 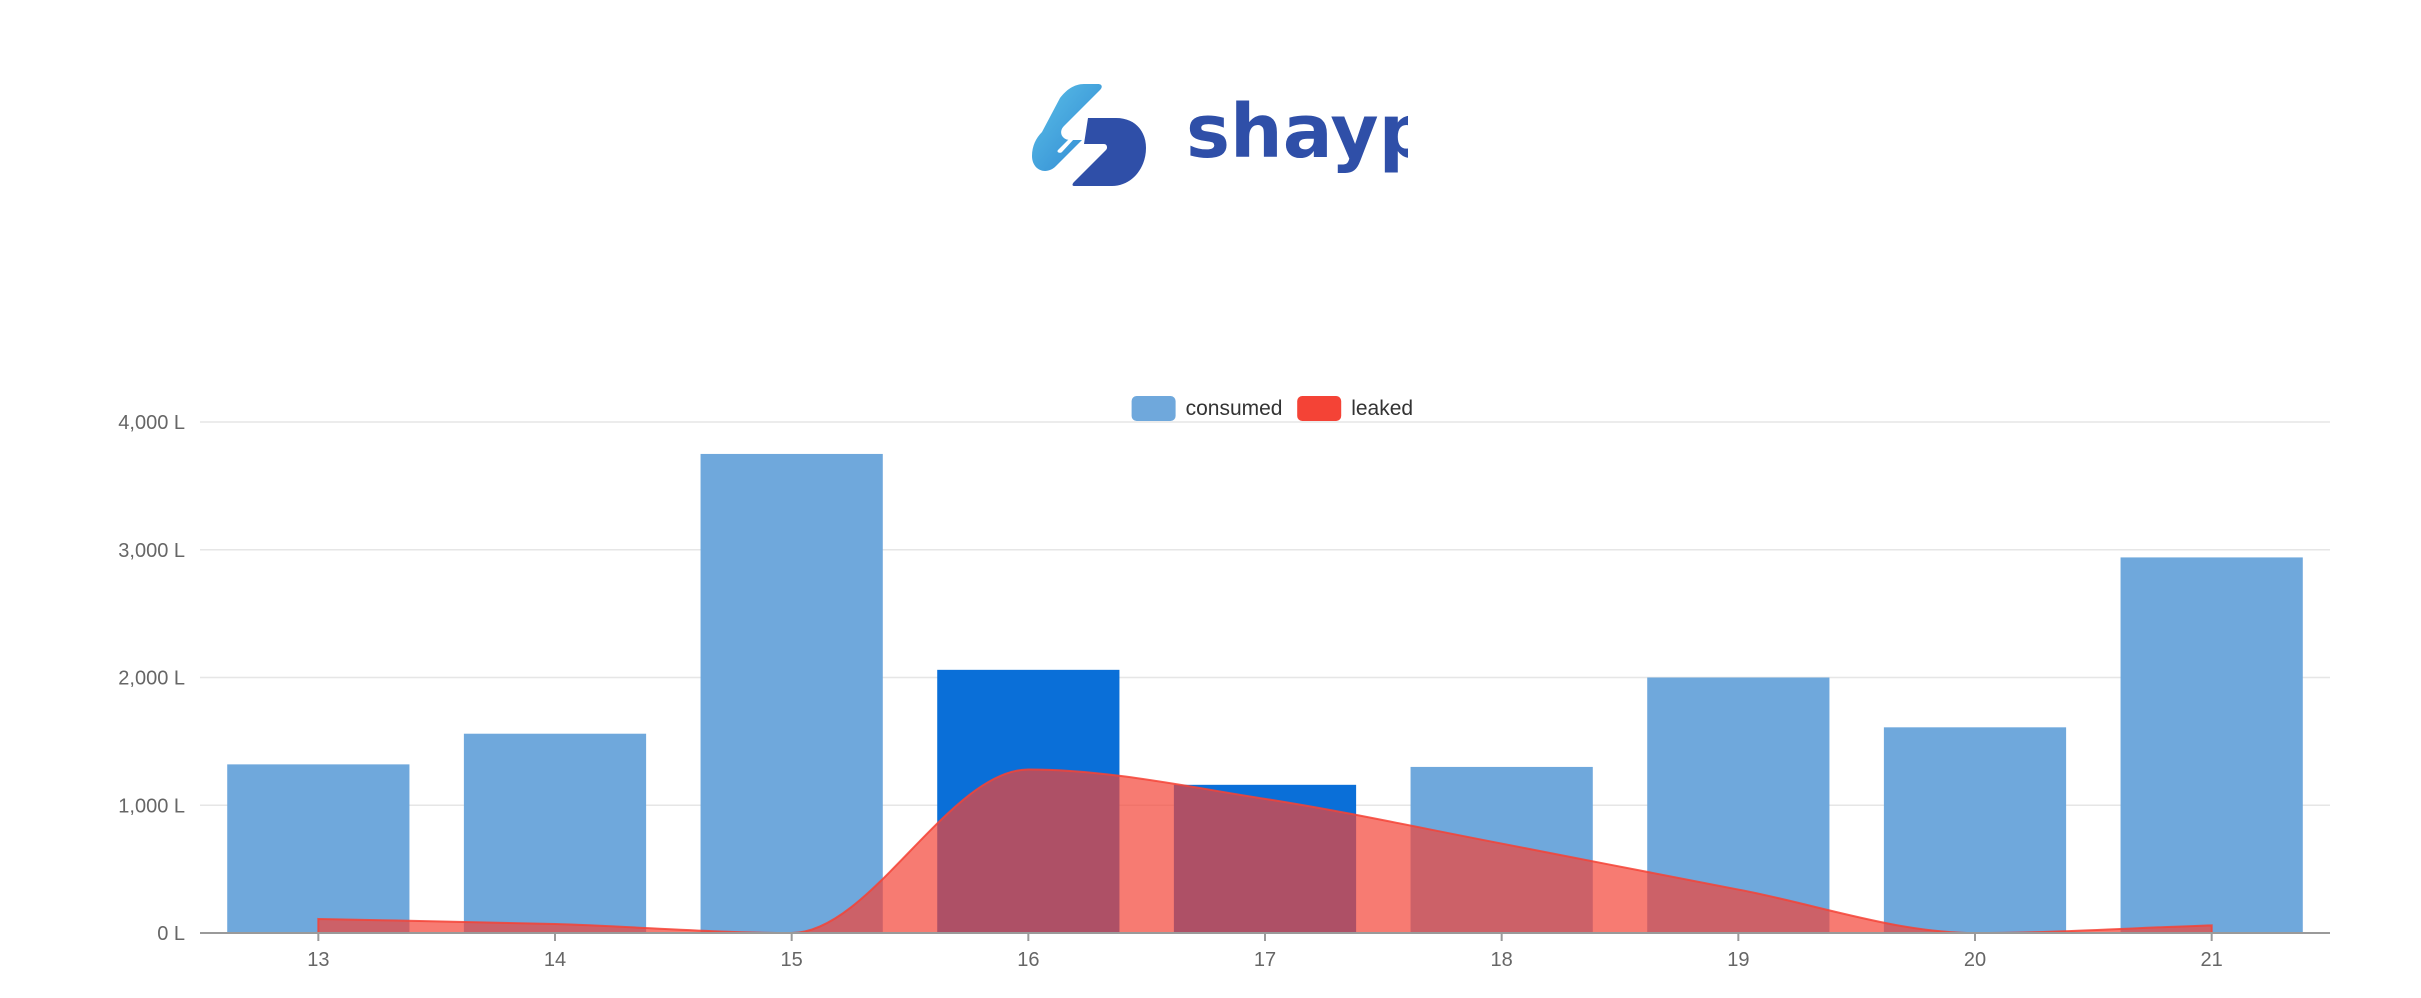 What do you see at coordinates (555, 960) in the screenshot?
I see `x-tick-label: 14` at bounding box center [555, 960].